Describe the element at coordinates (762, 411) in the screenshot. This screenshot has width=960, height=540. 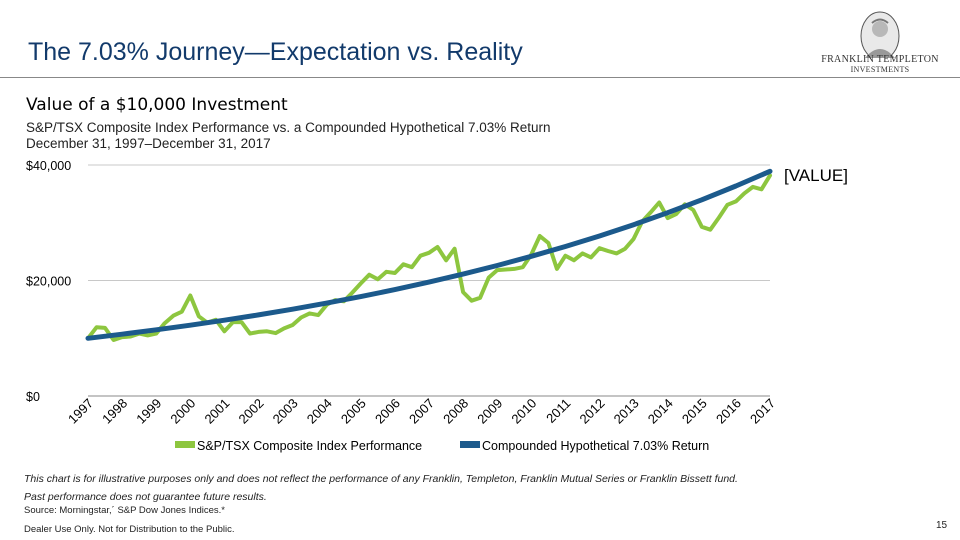
I see `x-tick-label: 2017` at that location.